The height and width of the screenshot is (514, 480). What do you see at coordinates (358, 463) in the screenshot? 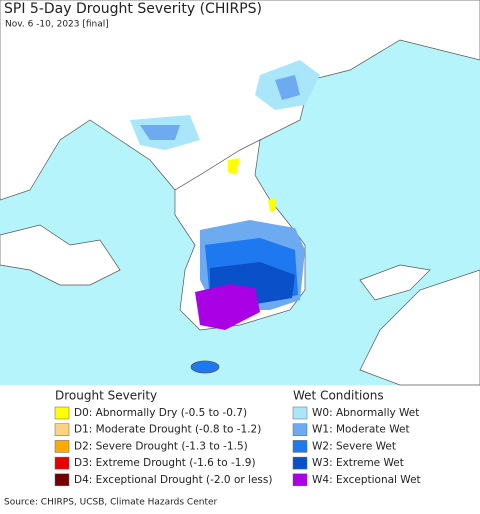
I see `legend-label: W3: Extreme Wet` at bounding box center [358, 463].